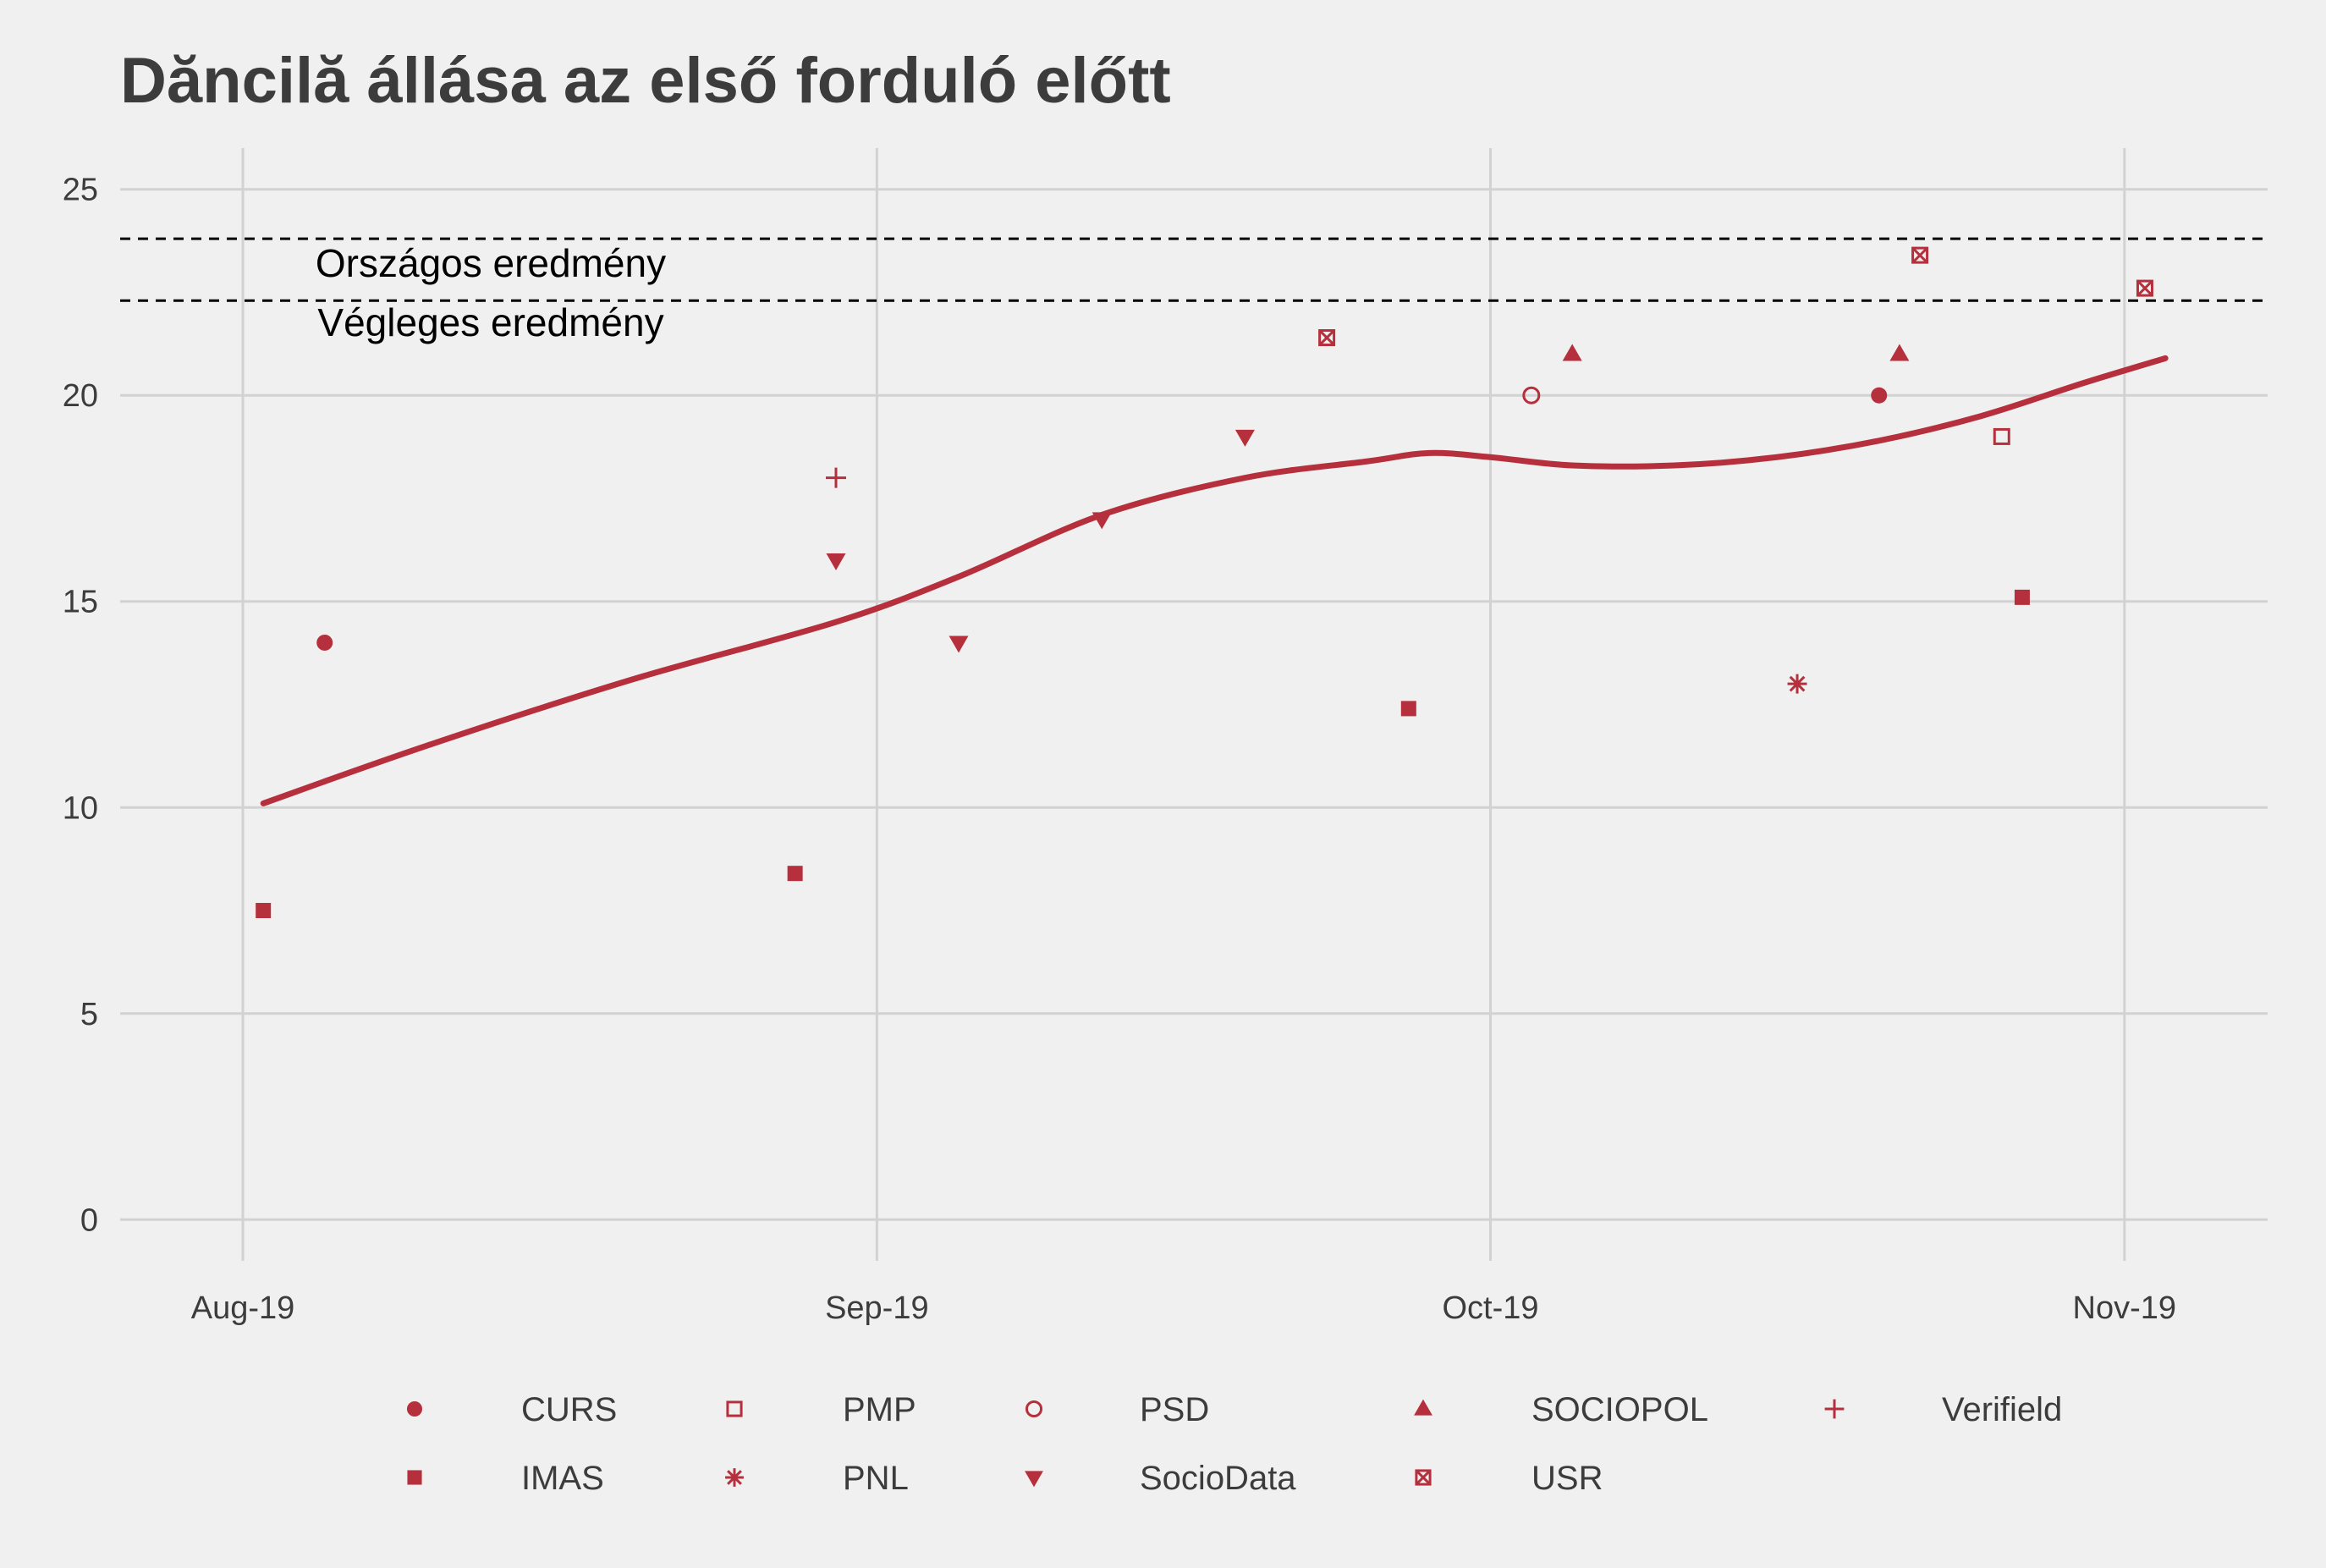 Image resolution: width=2326 pixels, height=1568 pixels. I want to click on legend-item: PNL, so click(817, 1478).